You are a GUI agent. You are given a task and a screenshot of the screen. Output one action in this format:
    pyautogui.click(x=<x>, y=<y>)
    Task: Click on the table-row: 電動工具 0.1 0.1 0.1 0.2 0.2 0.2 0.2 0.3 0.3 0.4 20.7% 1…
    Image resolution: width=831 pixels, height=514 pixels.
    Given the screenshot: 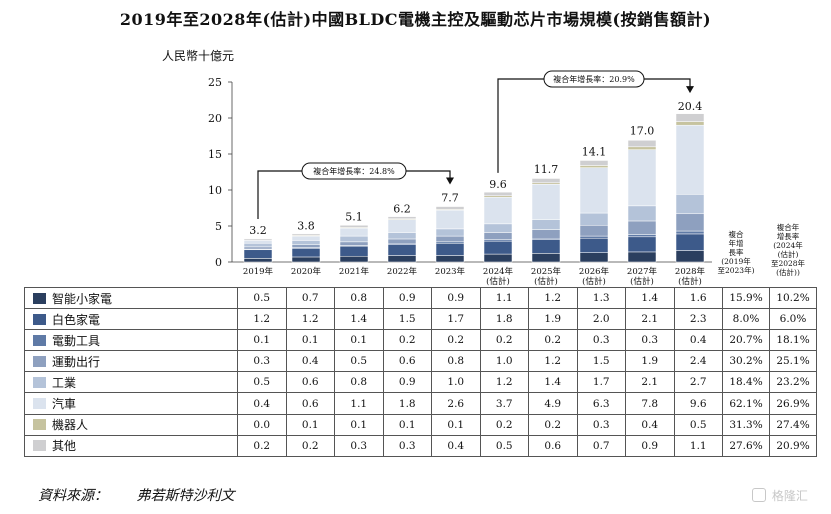 What is the action you would take?
    pyautogui.click(x=420, y=340)
    